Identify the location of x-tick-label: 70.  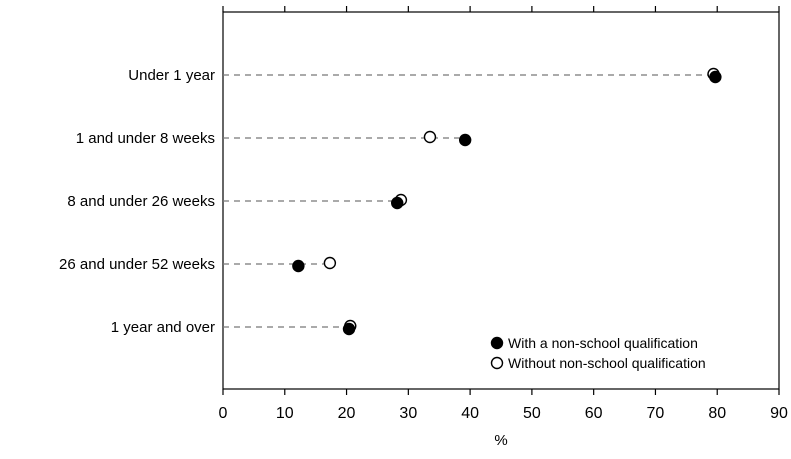
(656, 413).